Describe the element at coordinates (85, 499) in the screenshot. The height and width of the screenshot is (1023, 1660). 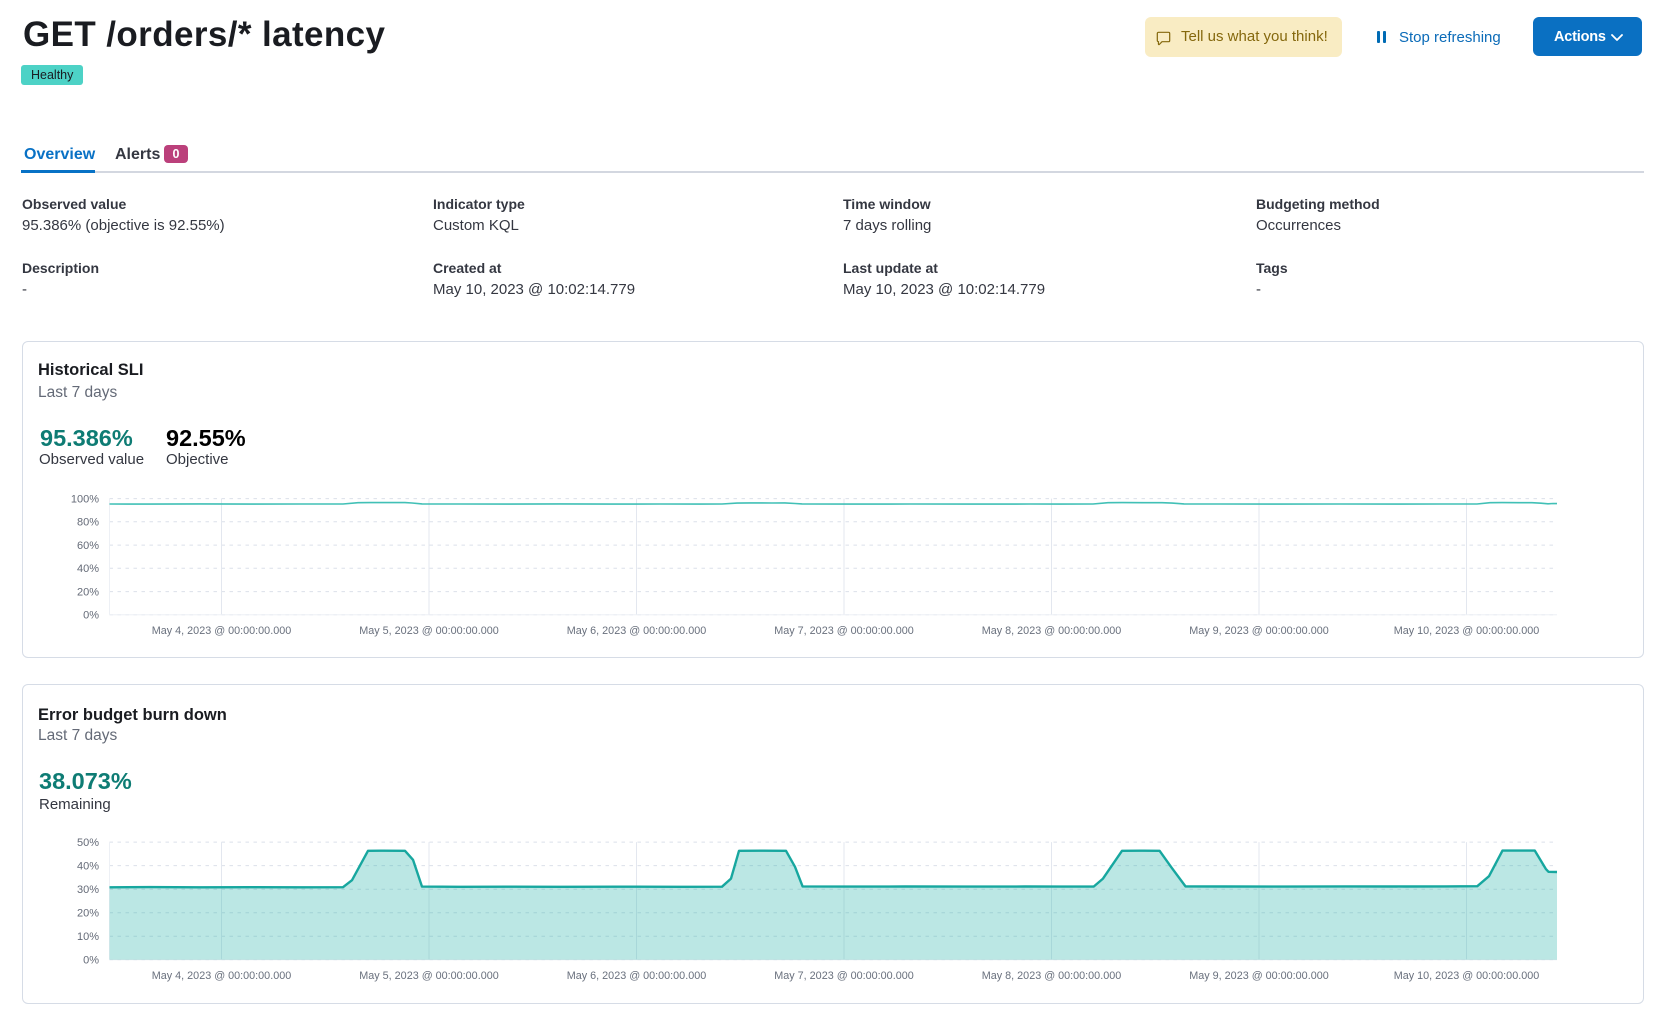
I see `svg-text: 100%` at that location.